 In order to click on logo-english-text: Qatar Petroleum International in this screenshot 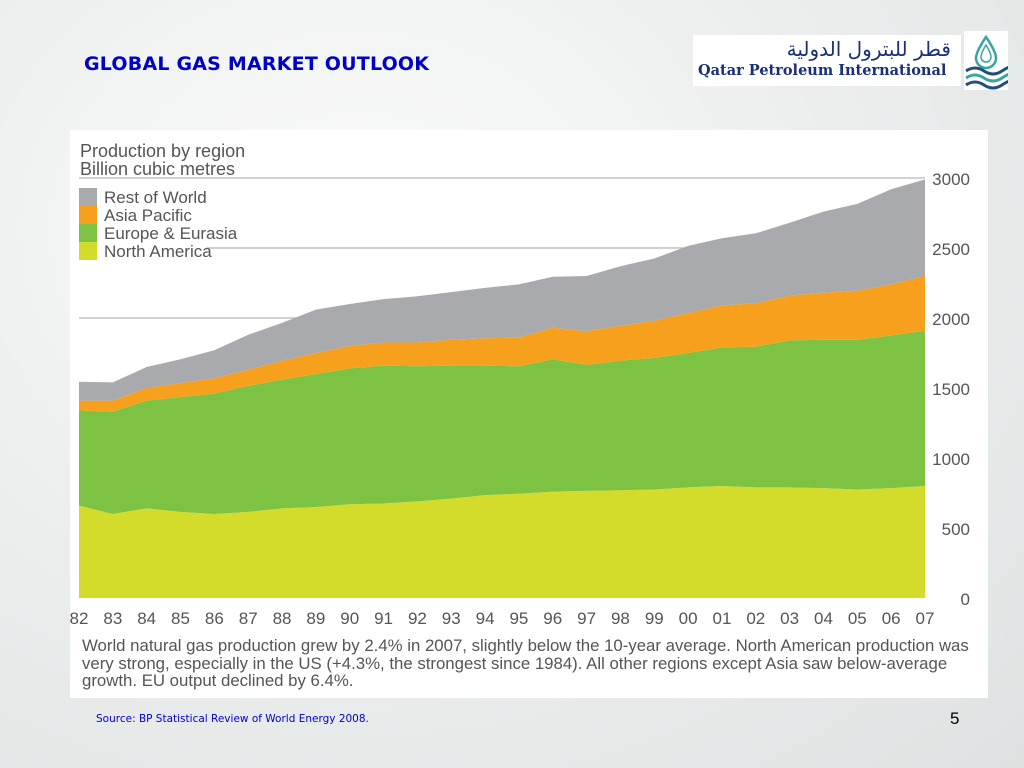, I will do `click(822, 70)`.